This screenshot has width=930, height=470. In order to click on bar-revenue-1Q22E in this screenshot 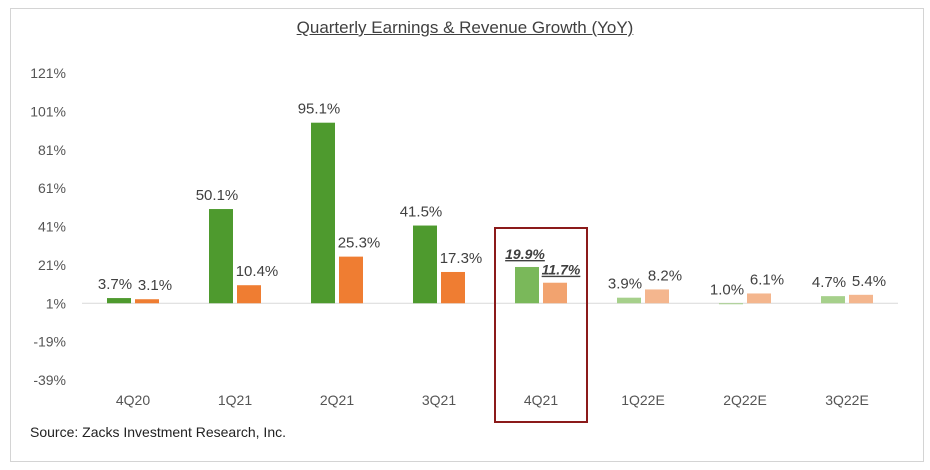, I will do `click(657, 296)`.